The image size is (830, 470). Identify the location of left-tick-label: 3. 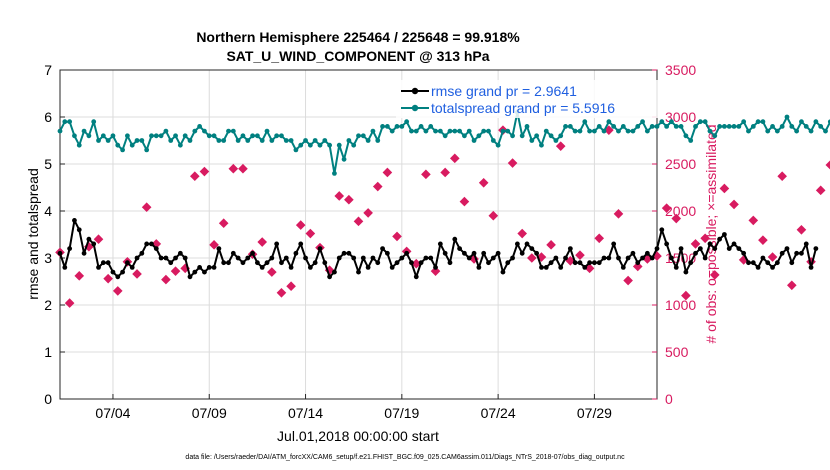
(48, 258).